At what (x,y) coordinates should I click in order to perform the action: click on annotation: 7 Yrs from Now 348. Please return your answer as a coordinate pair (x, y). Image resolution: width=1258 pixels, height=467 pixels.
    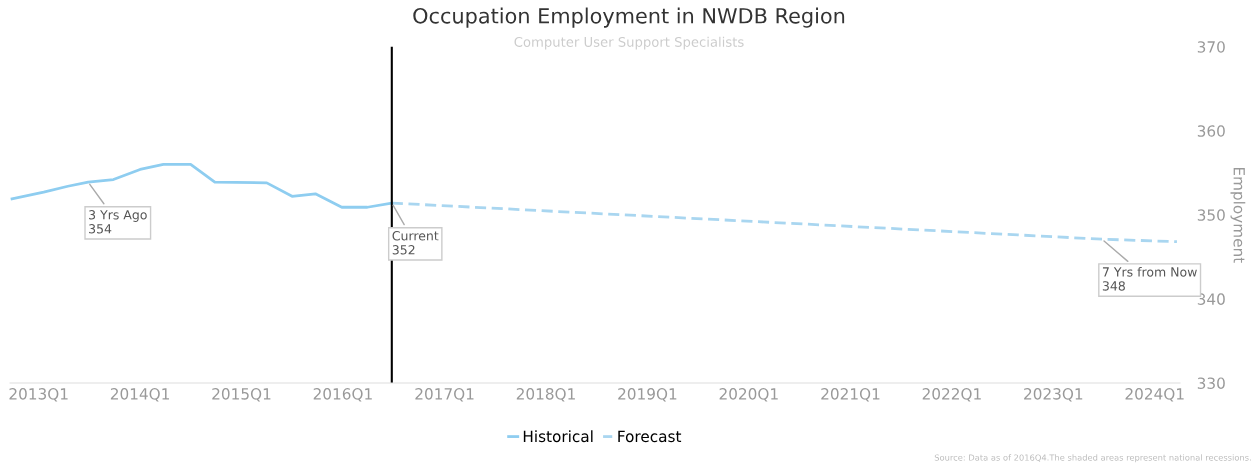
    Looking at the image, I should click on (1149, 278).